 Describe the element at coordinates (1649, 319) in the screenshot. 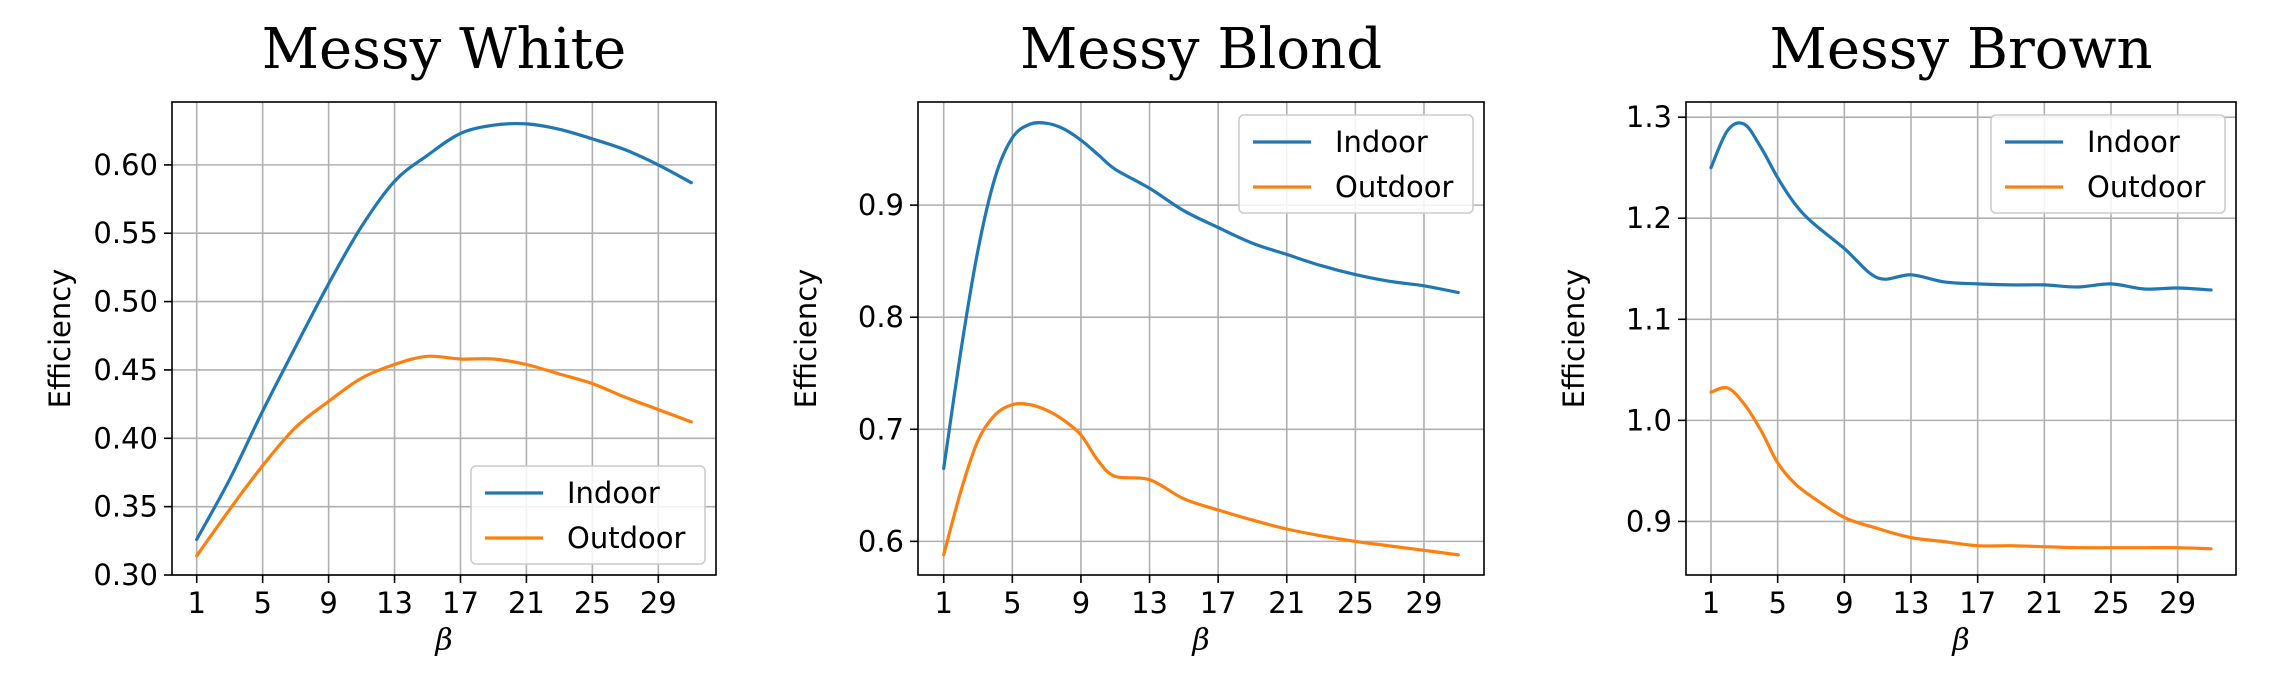

I see `y-tick-label: 1.1` at that location.